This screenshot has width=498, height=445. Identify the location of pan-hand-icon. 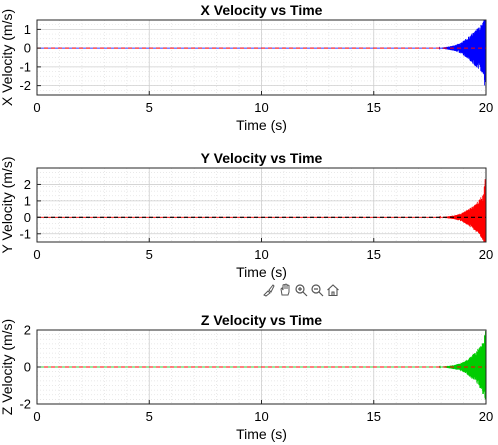
(285, 290).